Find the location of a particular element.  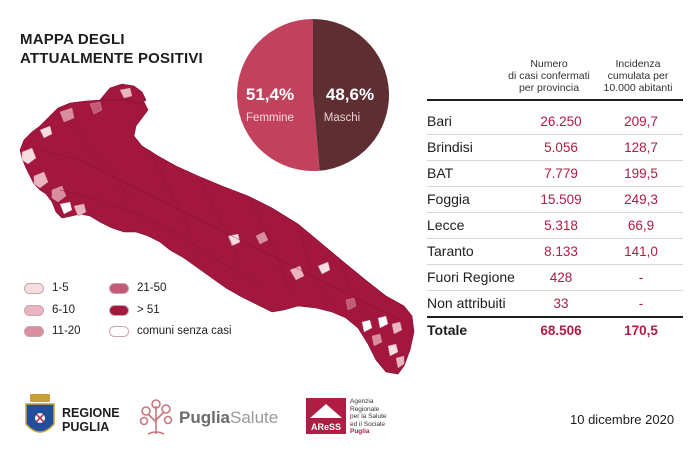

legend-item: 1-5 is located at coordinates (46, 288).